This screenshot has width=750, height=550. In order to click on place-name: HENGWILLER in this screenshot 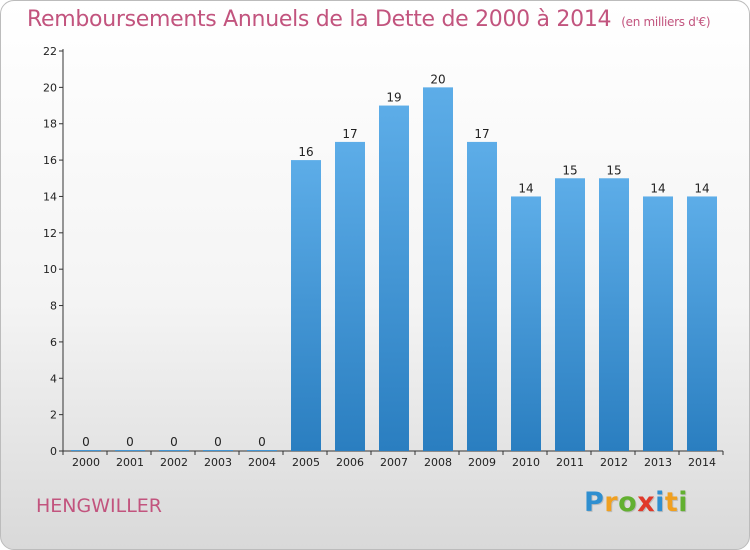, I will do `click(99, 506)`.